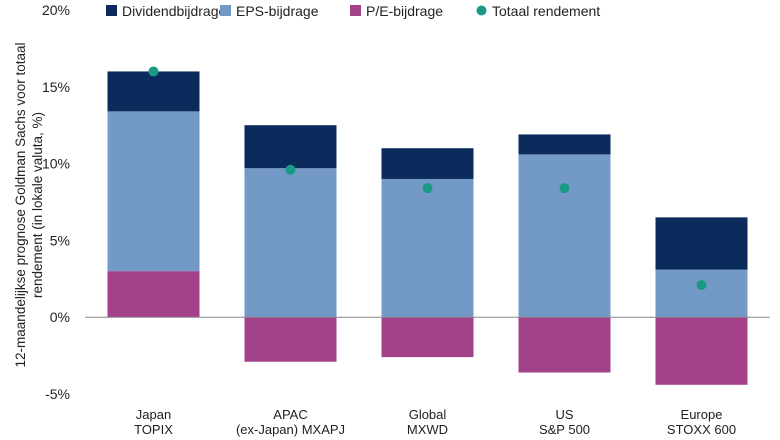 The height and width of the screenshot is (440, 780). What do you see at coordinates (174, 11) in the screenshot?
I see `legend-label: Dividendbijdrage` at bounding box center [174, 11].